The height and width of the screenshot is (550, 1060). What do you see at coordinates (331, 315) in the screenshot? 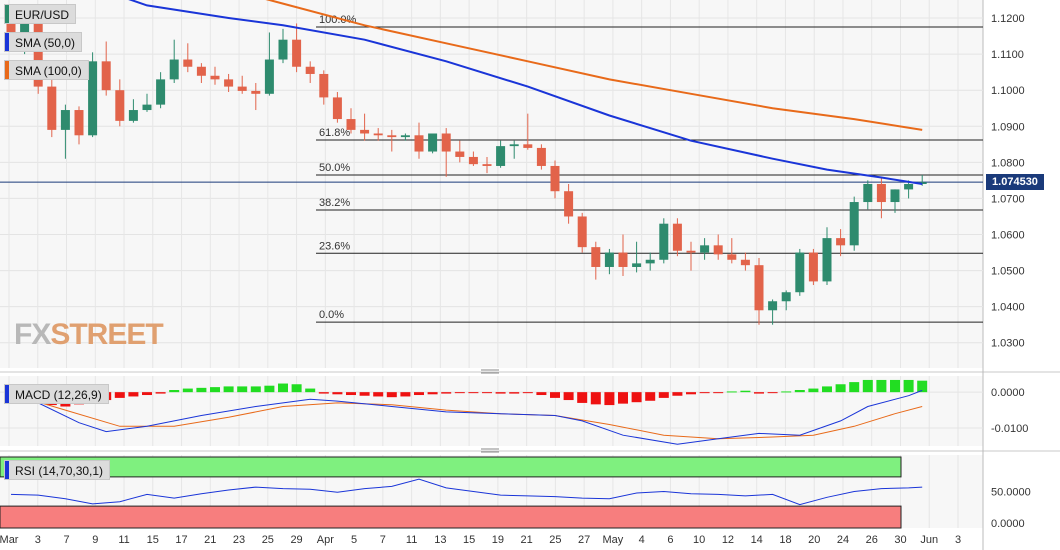
I see `fib-level-label: 0.0%` at bounding box center [331, 315].